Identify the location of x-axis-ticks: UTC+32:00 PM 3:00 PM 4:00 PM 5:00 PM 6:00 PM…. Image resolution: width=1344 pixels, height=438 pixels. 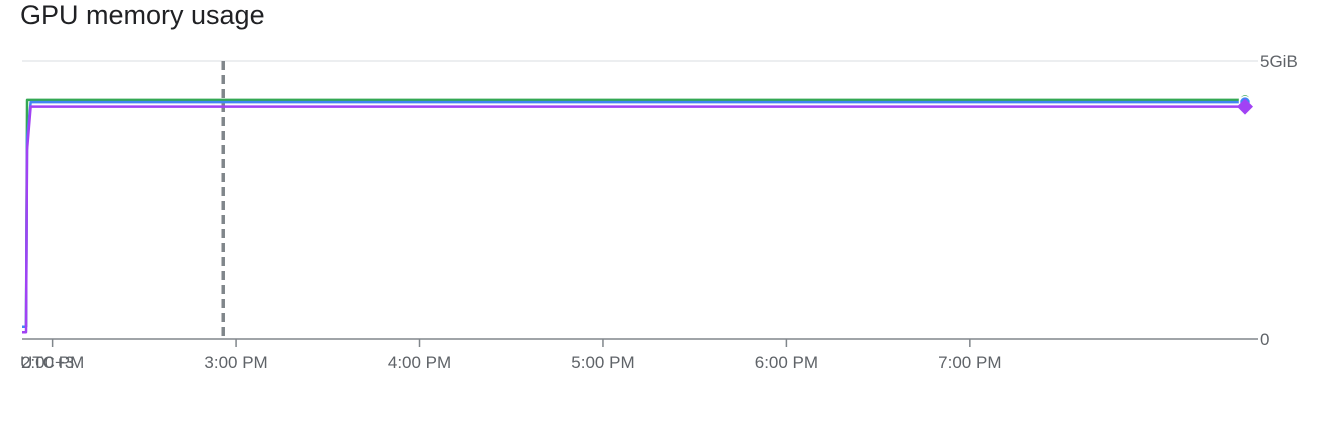
(510, 355).